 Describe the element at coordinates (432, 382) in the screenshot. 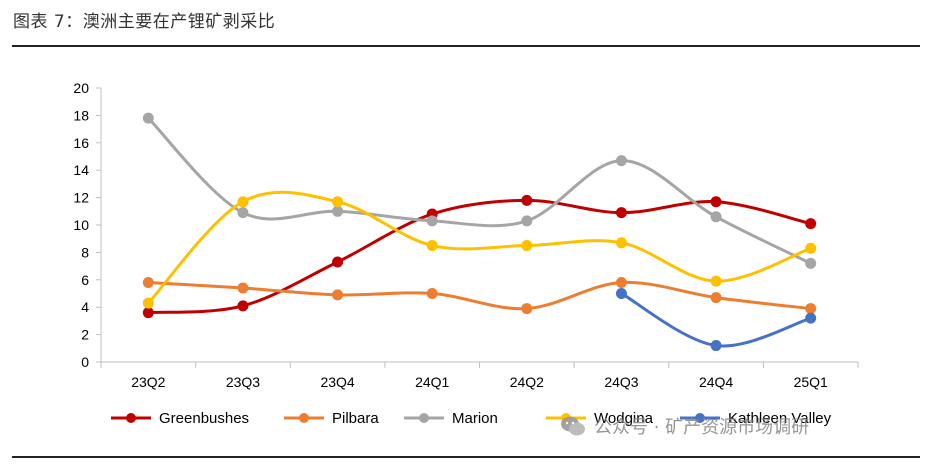

I see `x-tick-label: 24Q1` at that location.